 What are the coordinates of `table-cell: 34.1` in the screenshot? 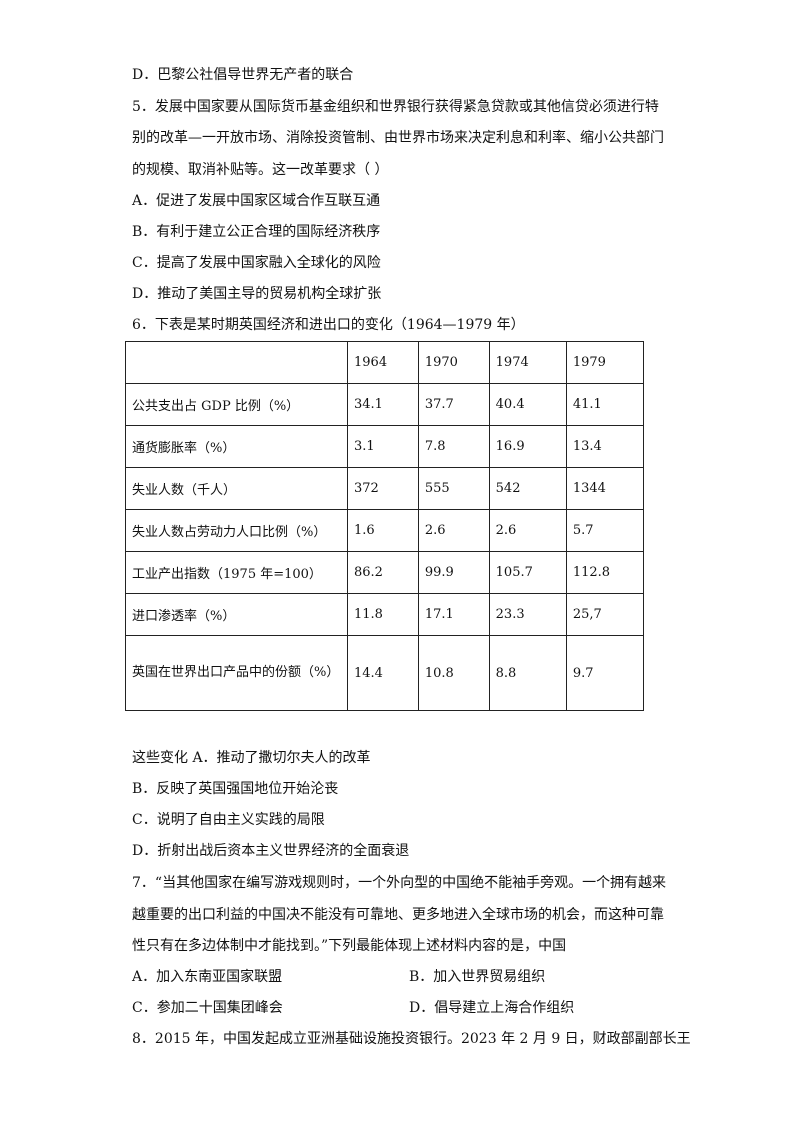 It's located at (383, 404).